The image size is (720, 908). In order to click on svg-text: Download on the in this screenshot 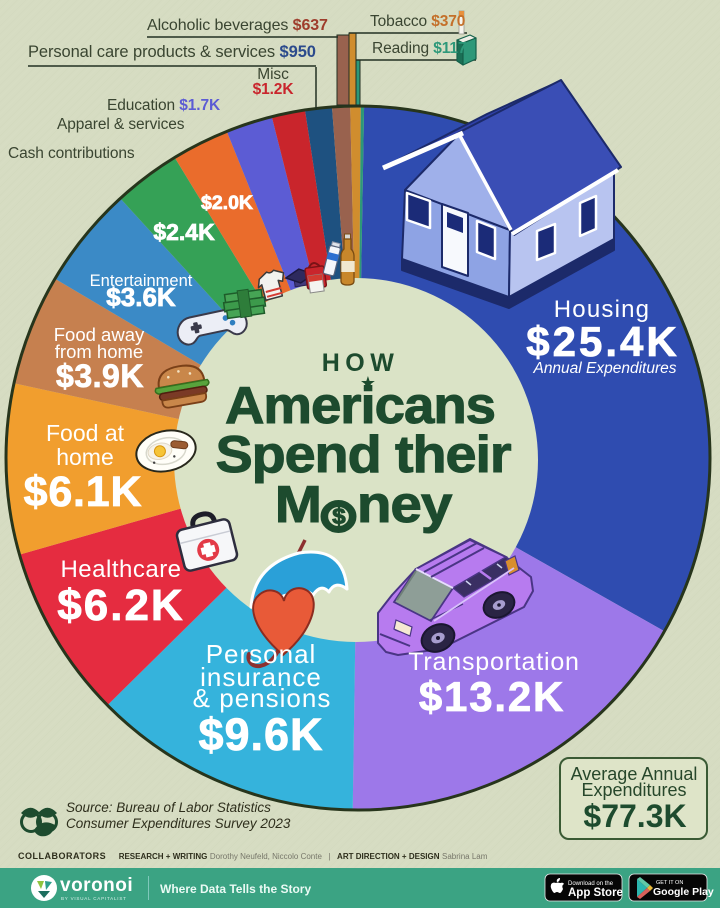, I will do `click(591, 884)`.